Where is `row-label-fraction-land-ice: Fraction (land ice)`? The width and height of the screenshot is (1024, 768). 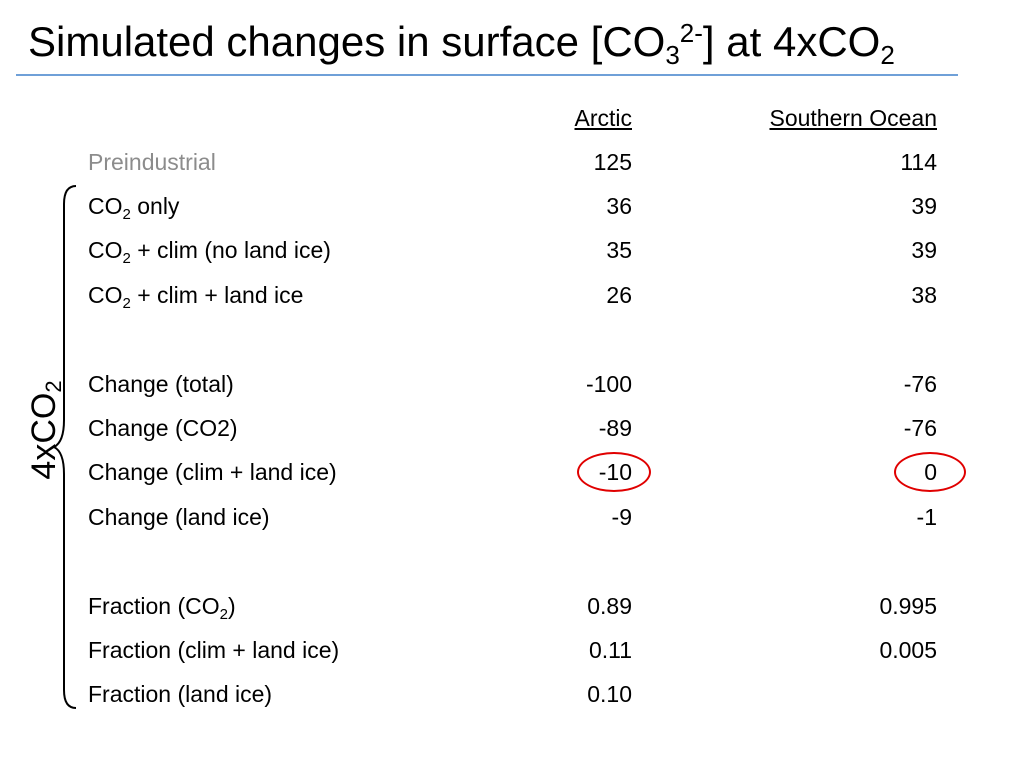 row-label-fraction-land-ice: Fraction (land ice) is located at coordinates (180, 694).